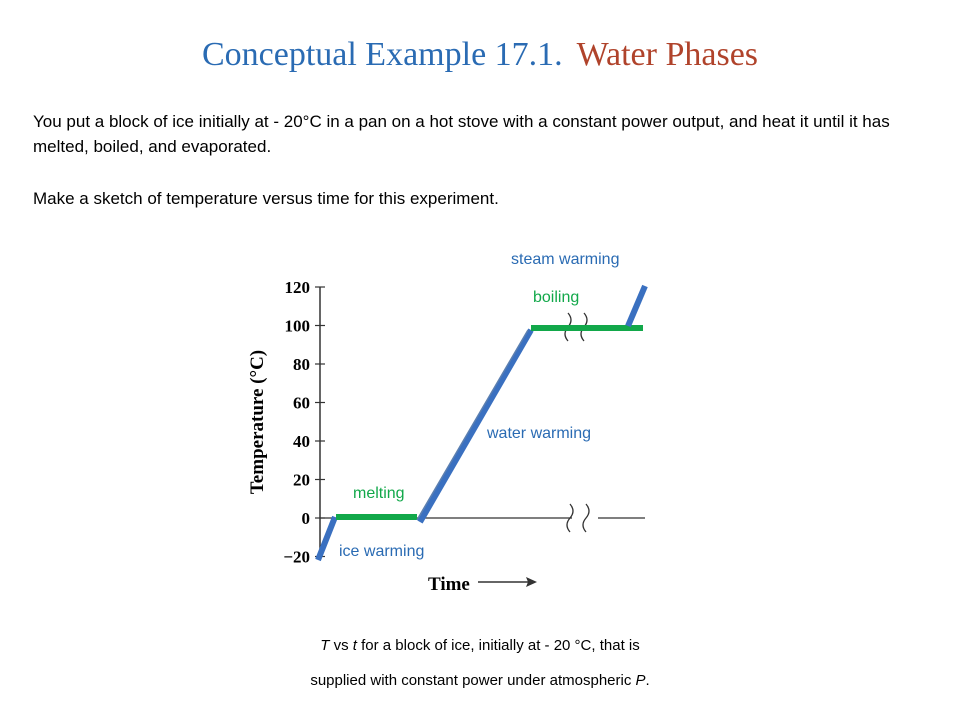  What do you see at coordinates (636, 306) in the screenshot?
I see `segment-steam-warming` at bounding box center [636, 306].